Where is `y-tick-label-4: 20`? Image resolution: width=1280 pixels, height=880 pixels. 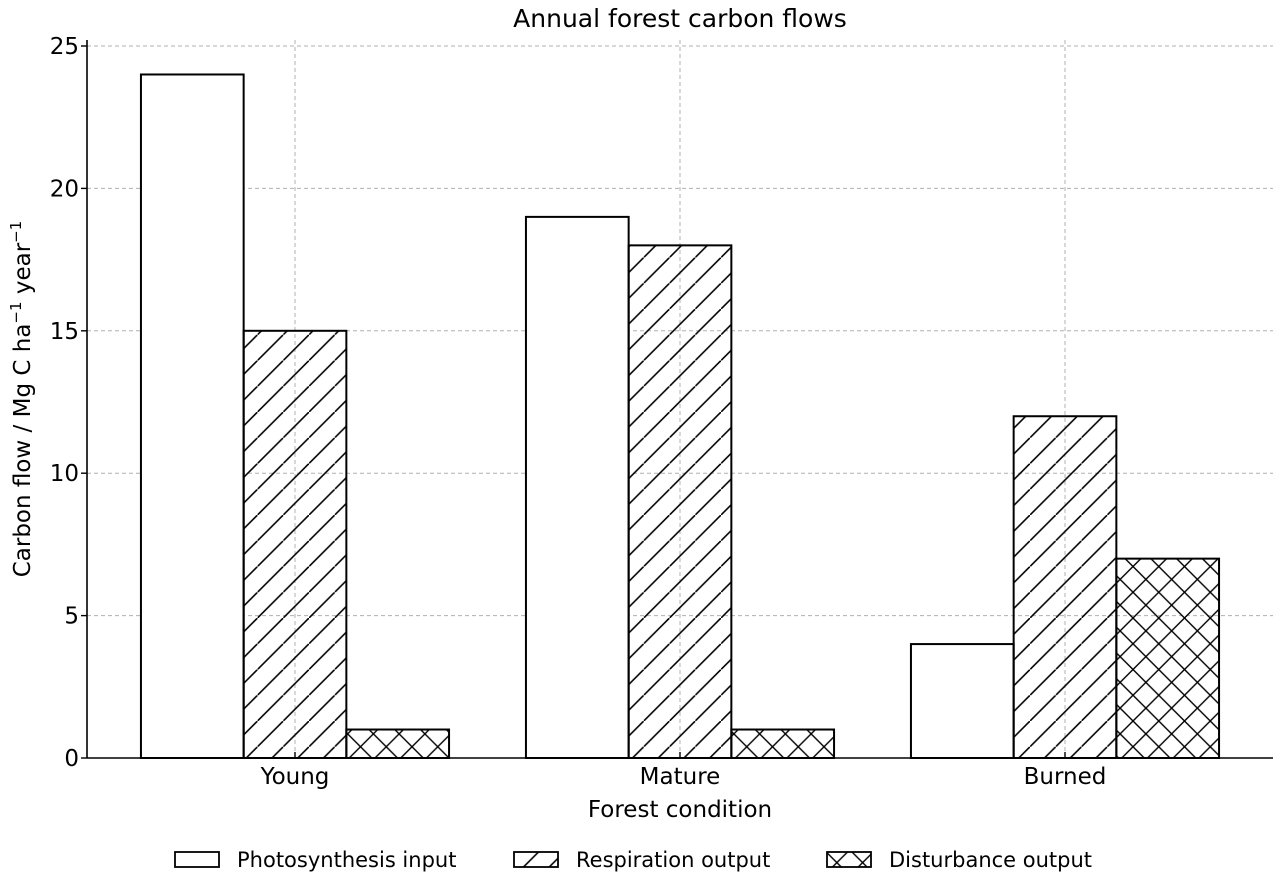
y-tick-label-4: 20 is located at coordinates (64, 189).